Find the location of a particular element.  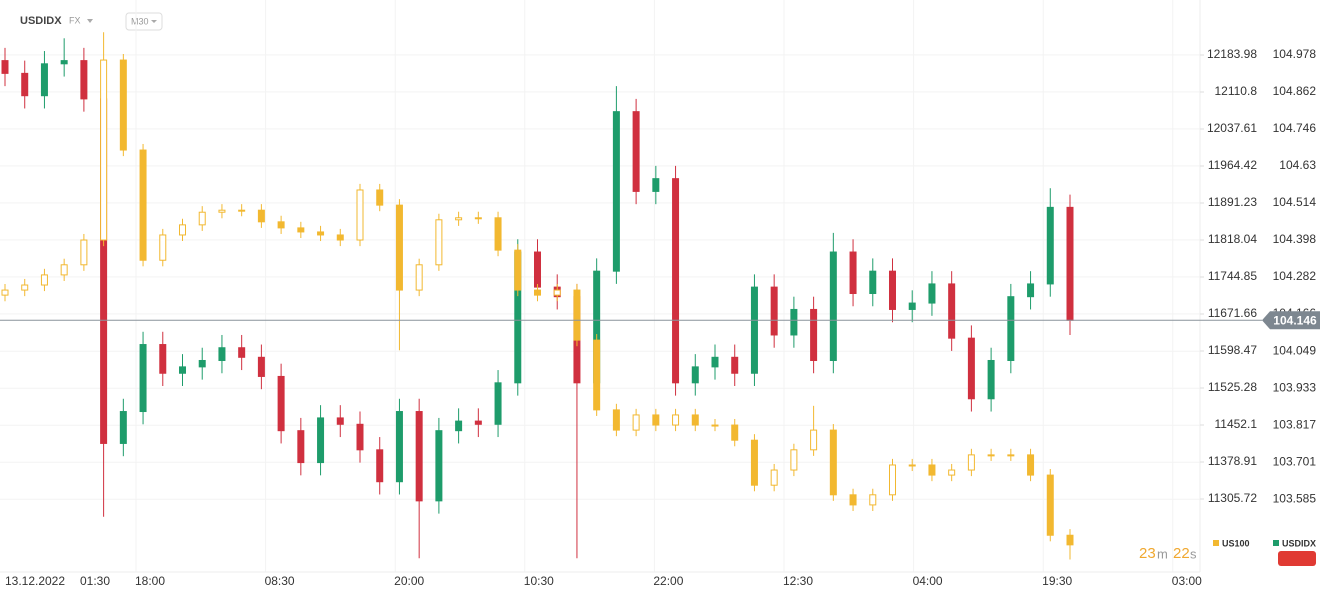

y-tick-label: 104.049 is located at coordinates (1295, 350).